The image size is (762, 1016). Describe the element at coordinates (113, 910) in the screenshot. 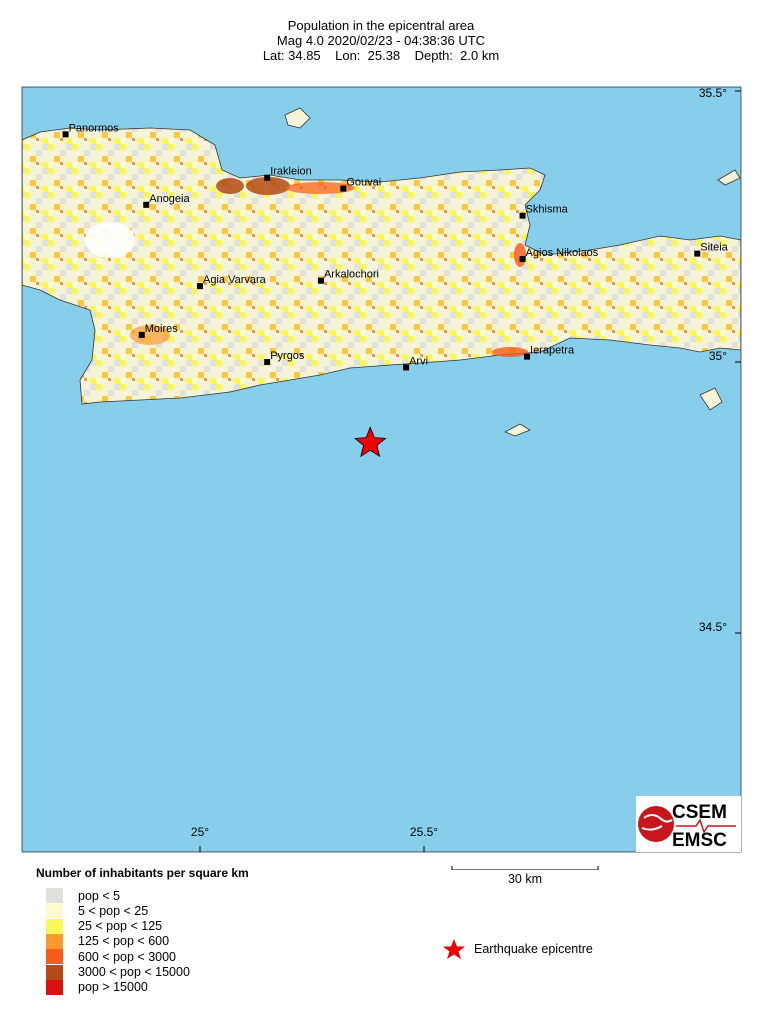

I see `legend-label: 5 < pop < 25` at that location.